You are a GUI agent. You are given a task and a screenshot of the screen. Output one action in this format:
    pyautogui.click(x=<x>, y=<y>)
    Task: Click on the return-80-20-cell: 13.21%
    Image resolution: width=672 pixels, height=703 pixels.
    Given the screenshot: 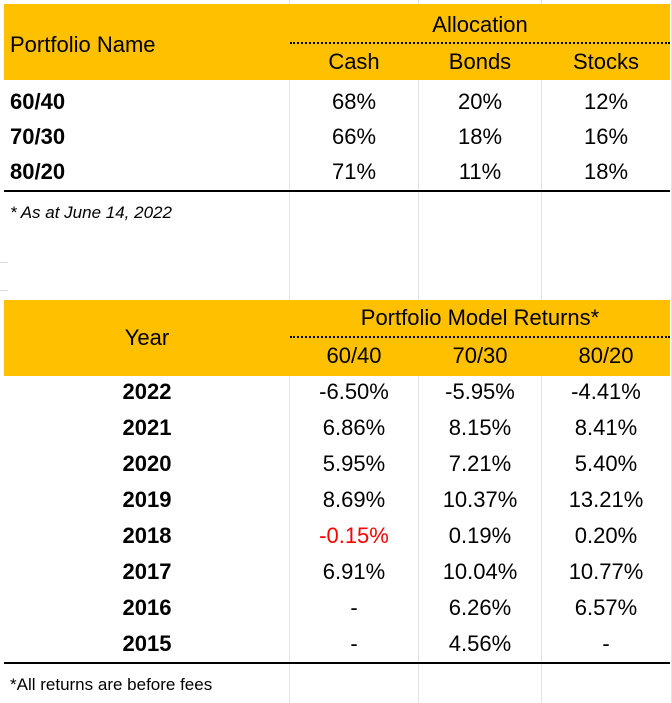 What is the action you would take?
    pyautogui.click(x=606, y=499)
    